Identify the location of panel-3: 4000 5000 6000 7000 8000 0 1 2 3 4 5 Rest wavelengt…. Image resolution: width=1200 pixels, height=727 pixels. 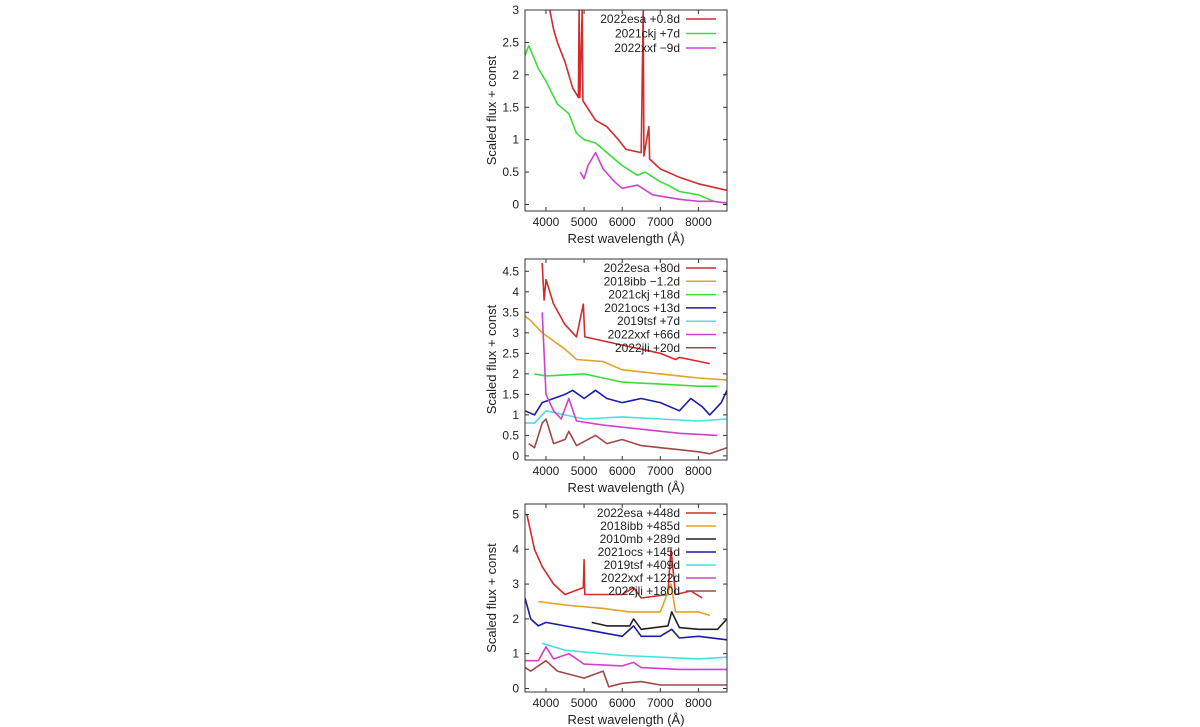
(606, 615).